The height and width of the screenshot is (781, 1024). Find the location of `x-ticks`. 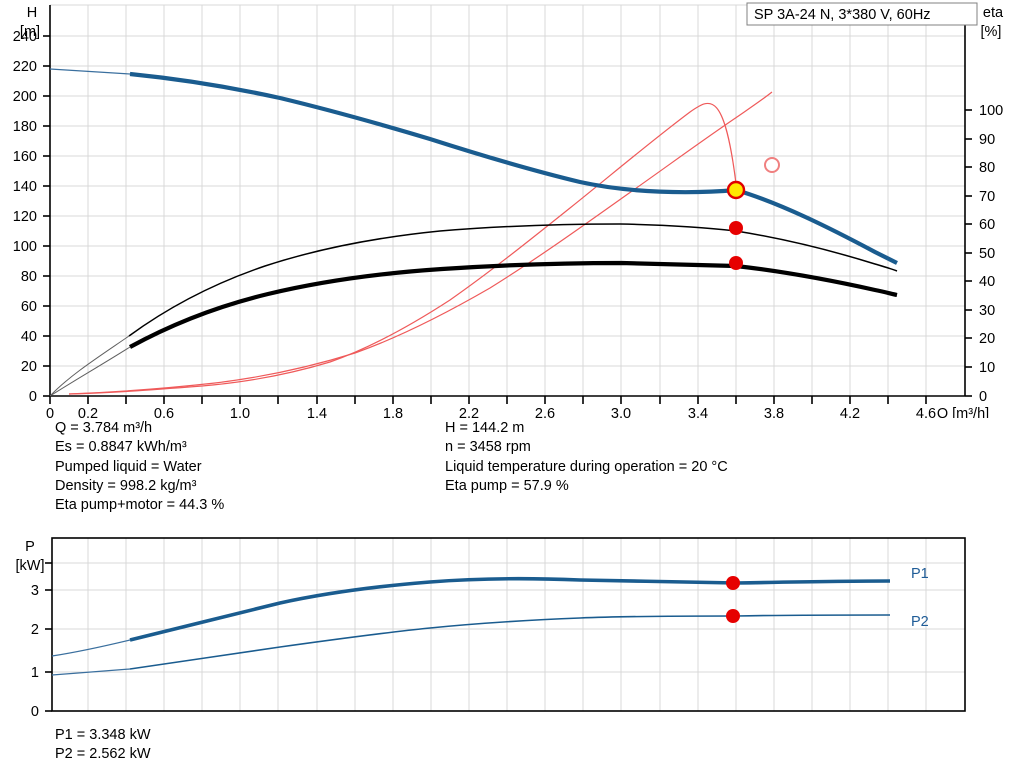

x-ticks is located at coordinates (488, 400).